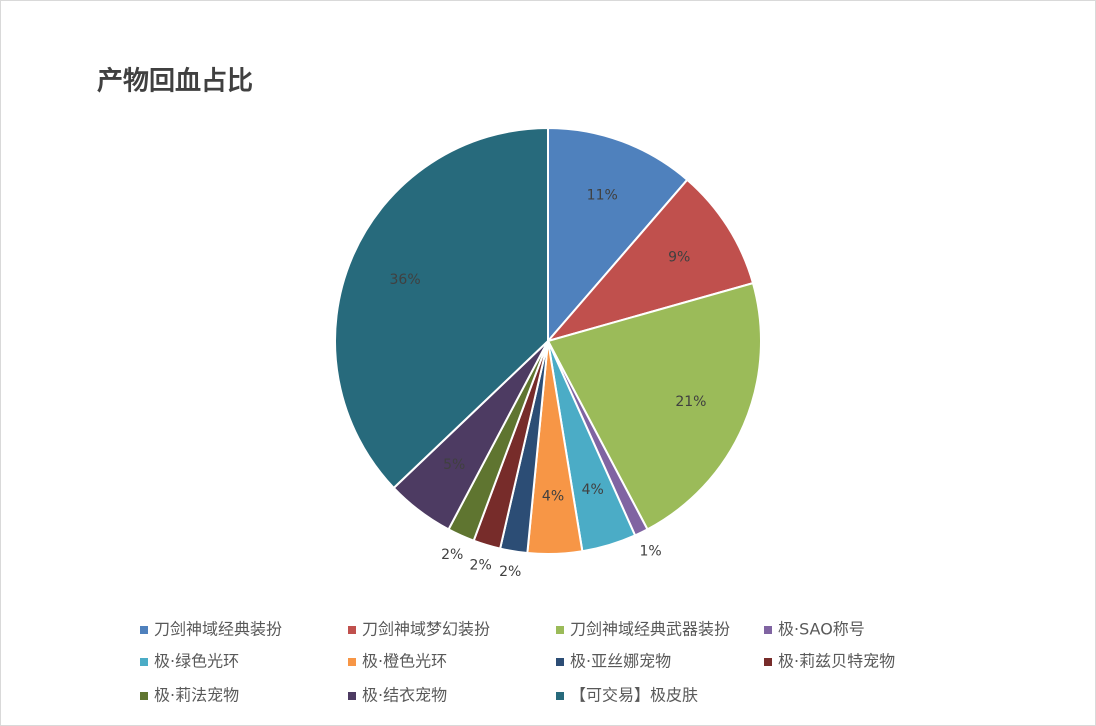  Describe the element at coordinates (650, 629) in the screenshot. I see `legend-label: 刀剑神域经典武器装扮` at that location.